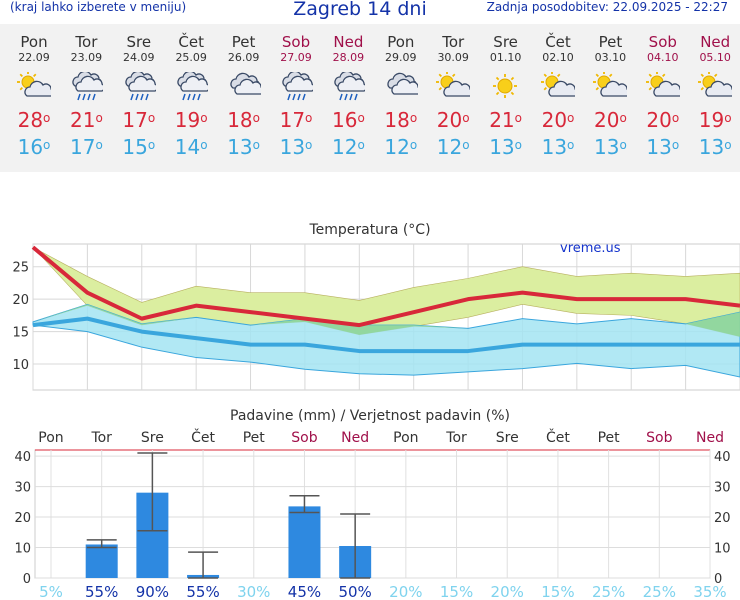 This screenshot has width=740, height=600. I want to click on band-overlap, so click(386, 320).